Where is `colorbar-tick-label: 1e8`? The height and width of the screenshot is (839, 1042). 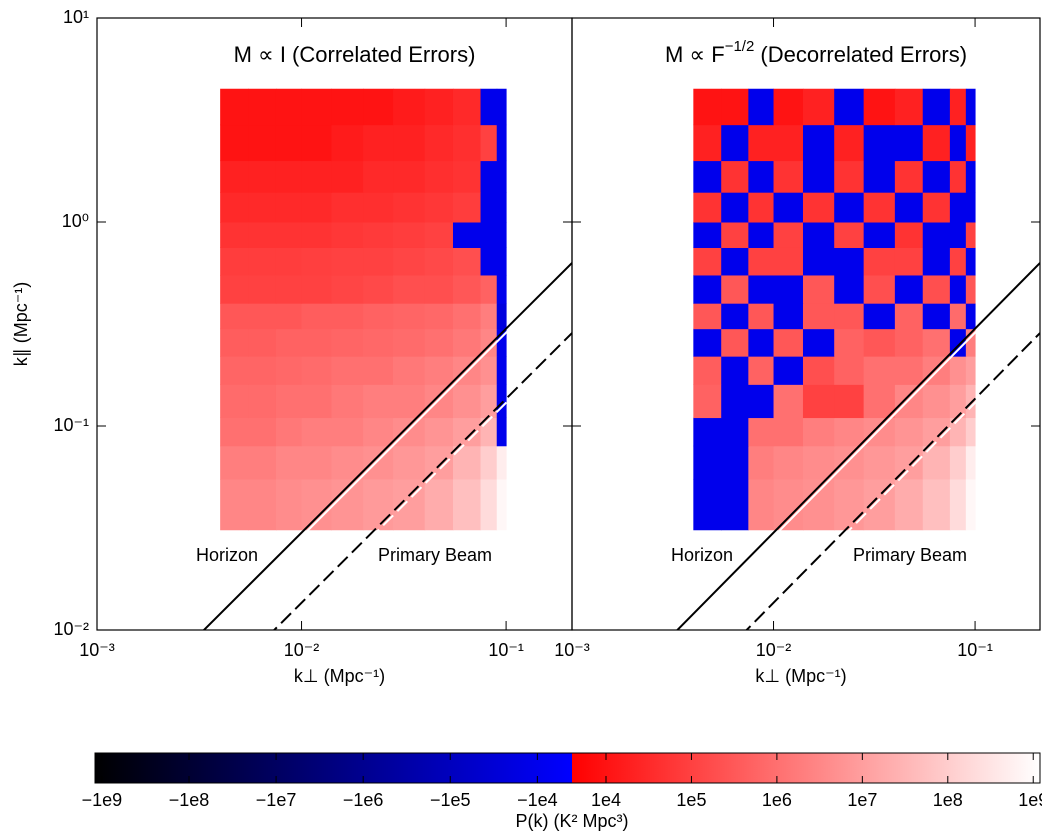 colorbar-tick-label: 1e8 is located at coordinates (948, 800).